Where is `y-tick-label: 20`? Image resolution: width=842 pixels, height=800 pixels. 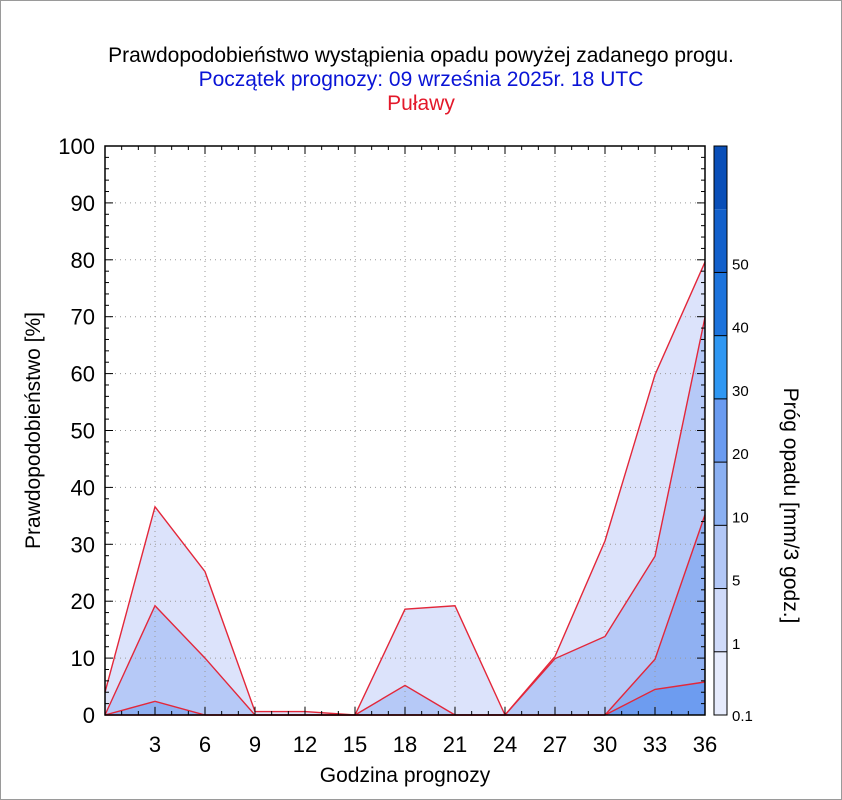 y-tick-label: 20 is located at coordinates (83, 601).